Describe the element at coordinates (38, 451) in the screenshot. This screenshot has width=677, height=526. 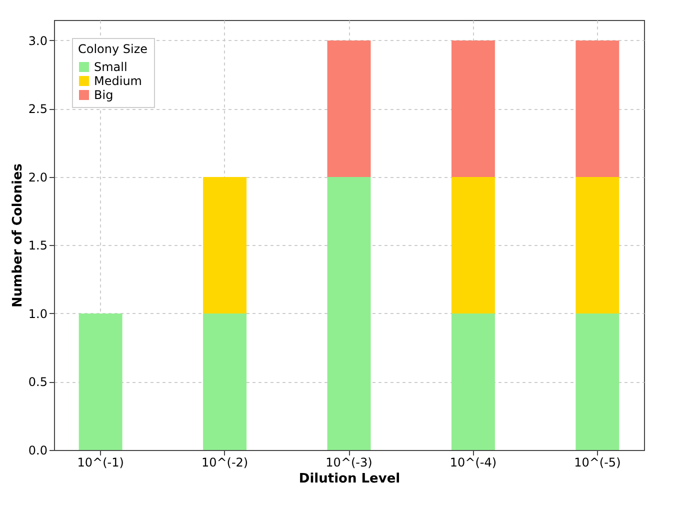
I see `y-tick-label: 0.0` at that location.